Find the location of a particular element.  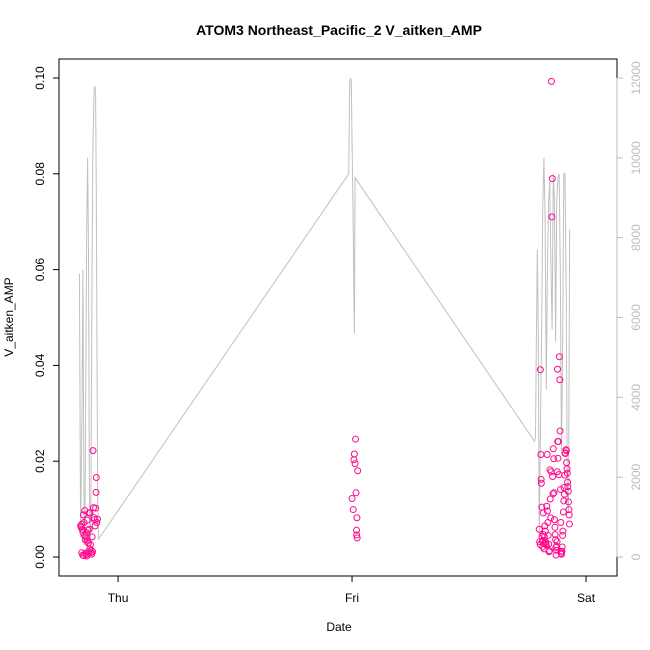

y-left-tick-label: 0.06 is located at coordinates (40, 270).